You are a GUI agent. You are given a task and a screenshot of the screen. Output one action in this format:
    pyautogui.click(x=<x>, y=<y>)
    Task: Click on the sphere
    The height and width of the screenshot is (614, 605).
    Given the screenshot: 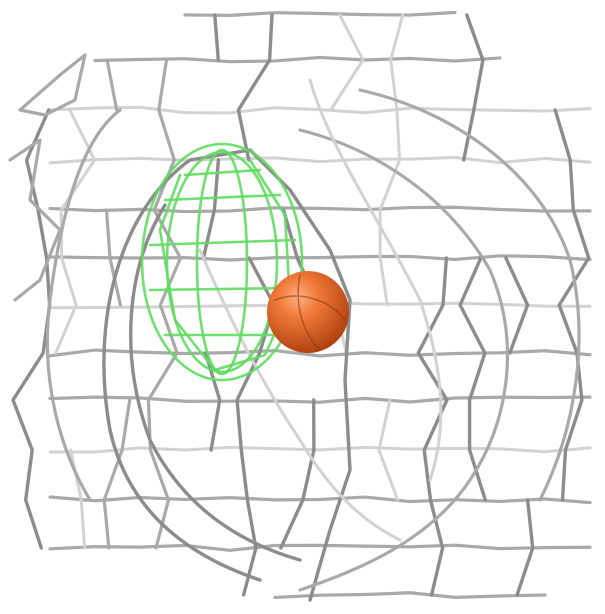 What is the action you would take?
    pyautogui.click(x=308, y=312)
    